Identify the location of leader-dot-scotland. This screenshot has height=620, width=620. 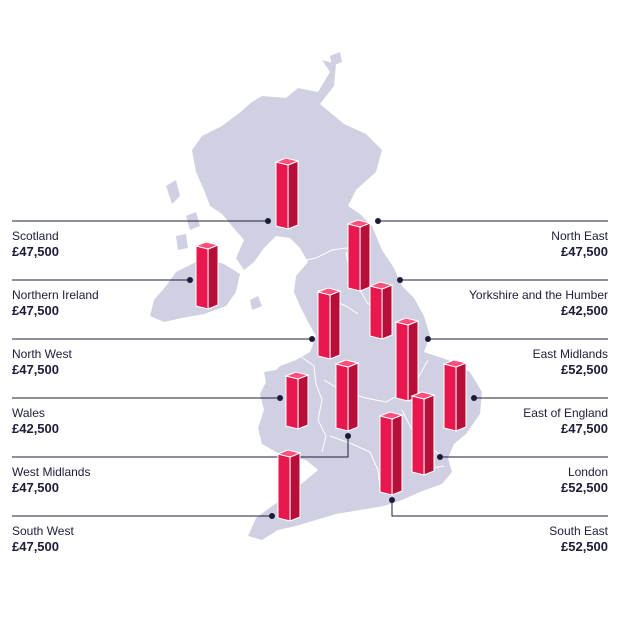
(268, 221).